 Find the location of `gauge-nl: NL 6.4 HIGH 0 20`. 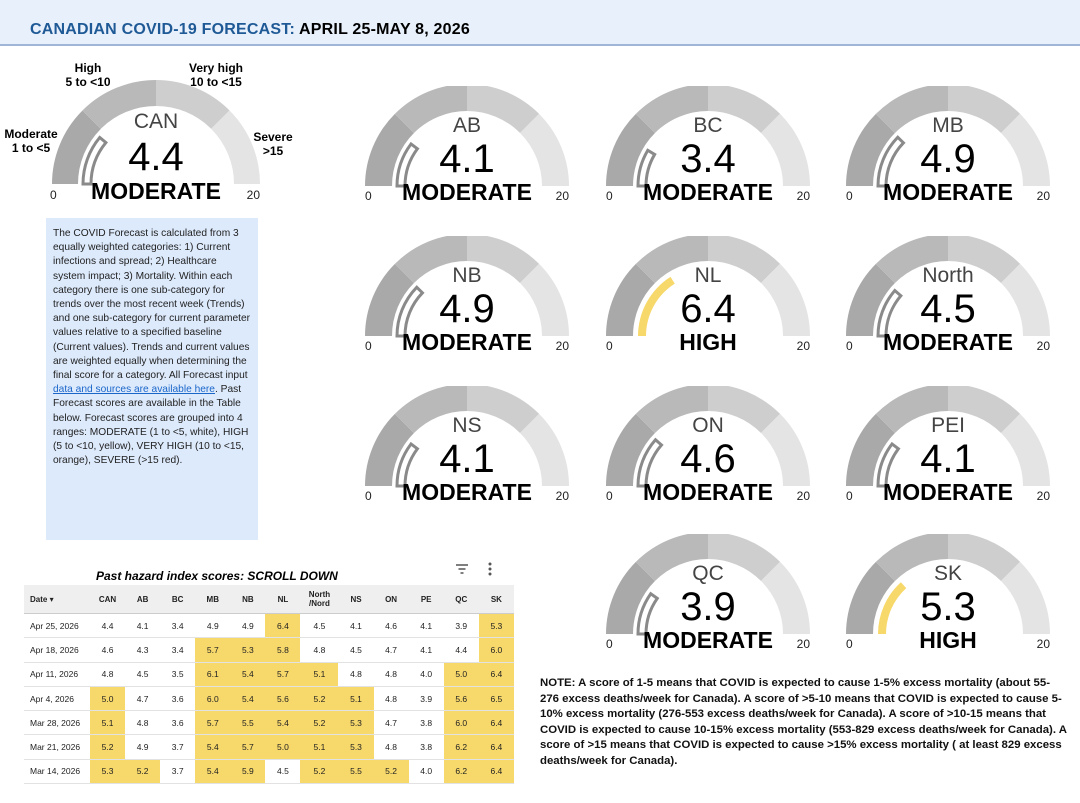

gauge-nl: NL 6.4 HIGH 0 20 is located at coordinates (708, 296).